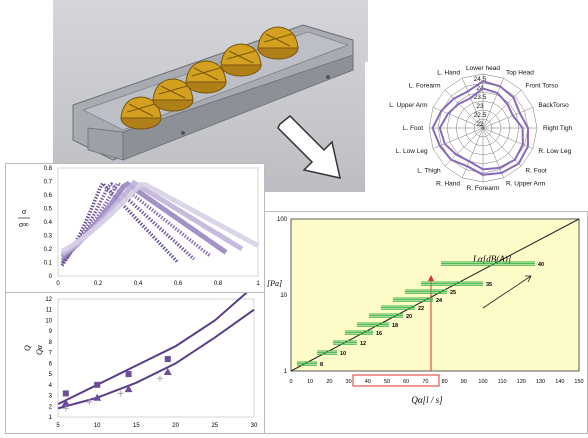 This screenshot has width=588, height=438. What do you see at coordinates (408, 105) in the screenshot?
I see `radar-category-label: L. Upper Arm` at bounding box center [408, 105].